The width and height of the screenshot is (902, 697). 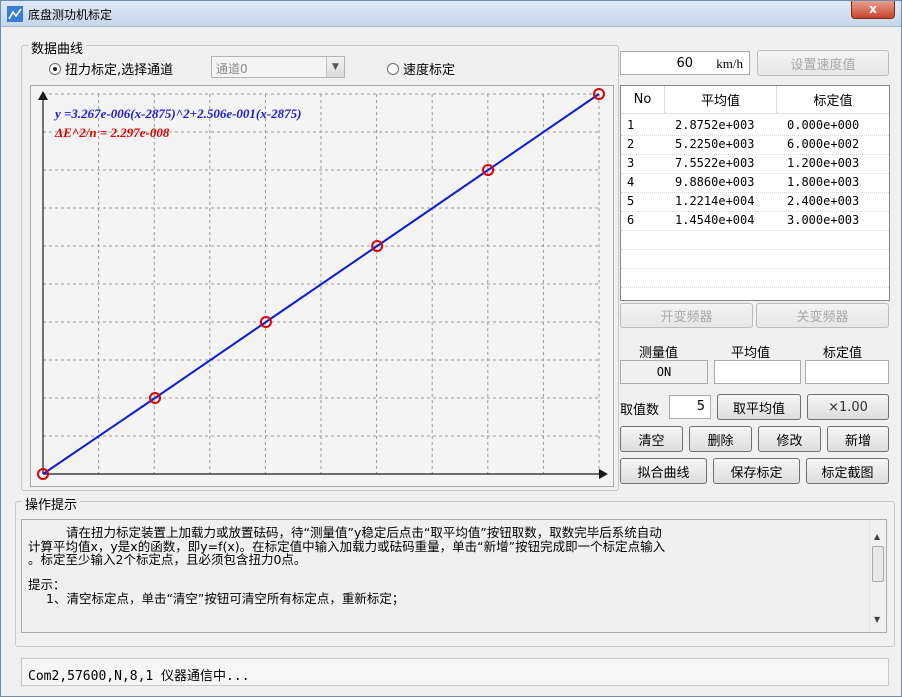 I want to click on add-button: 新增, so click(x=858, y=439).